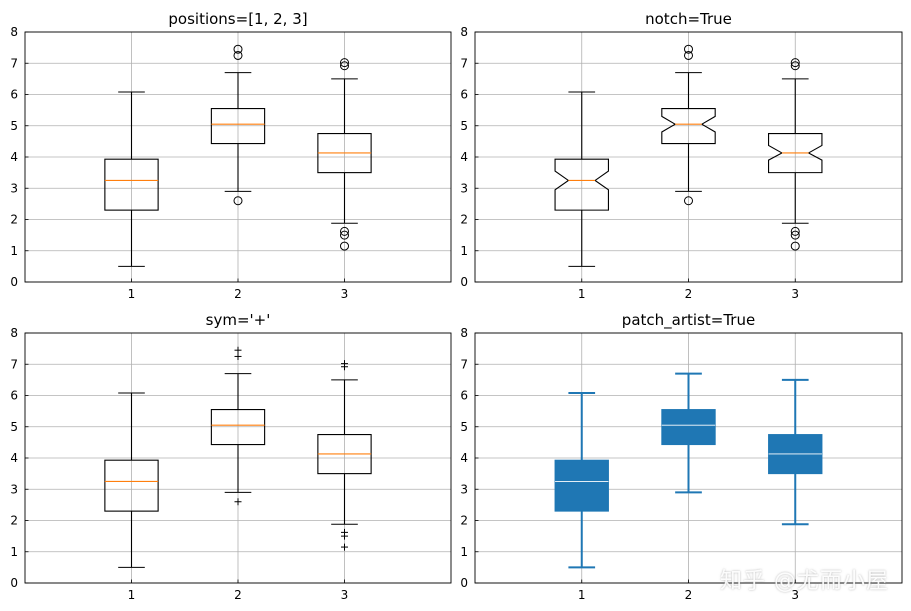 The height and width of the screenshot is (611, 911). What do you see at coordinates (237, 19) in the screenshot?
I see `subplot-title: positions=[1, 2, 3]` at bounding box center [237, 19].